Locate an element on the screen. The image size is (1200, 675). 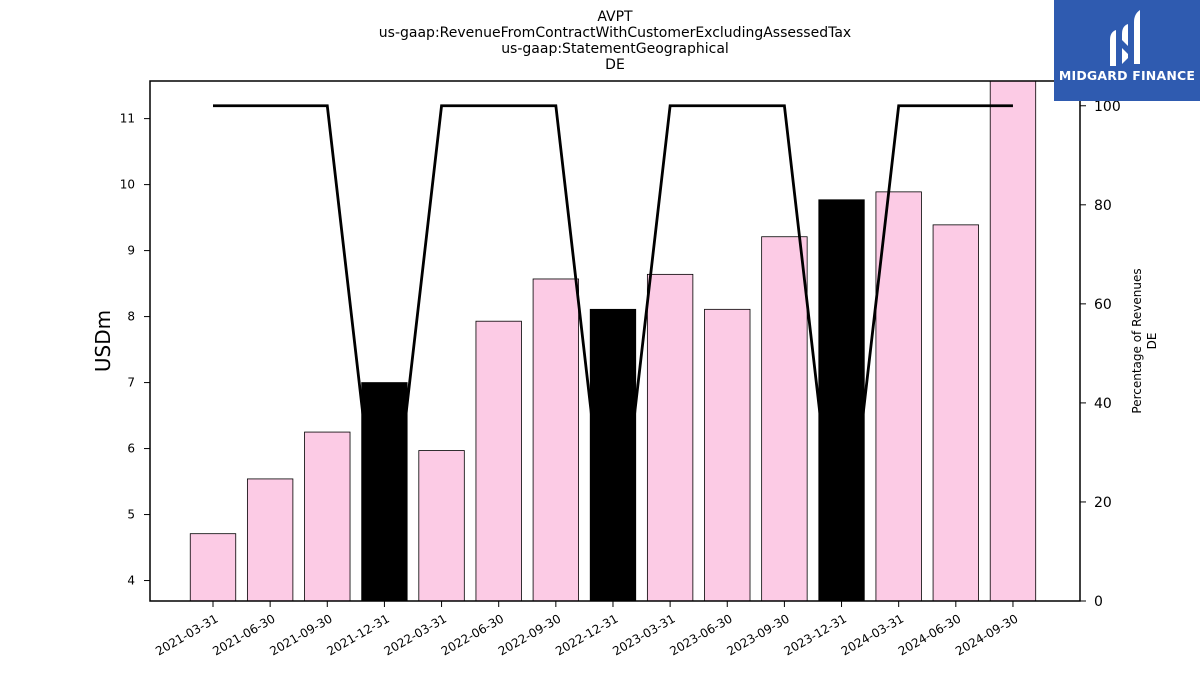
right-axis: 0 20 40 60 80 100 is located at coordinates (1100, 354).